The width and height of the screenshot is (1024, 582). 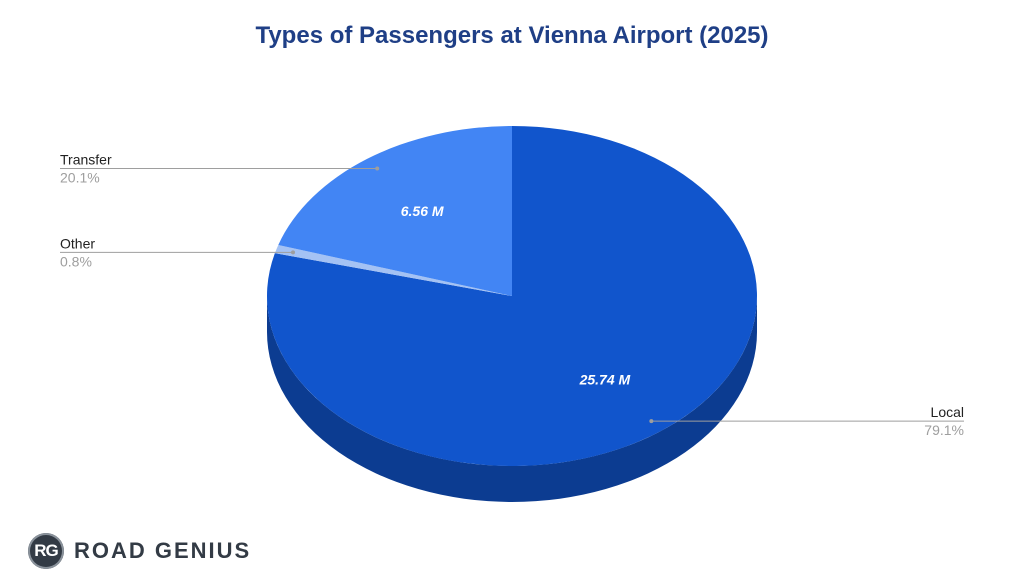 I want to click on data-label-transfer: 6.56 M, so click(x=422, y=211).